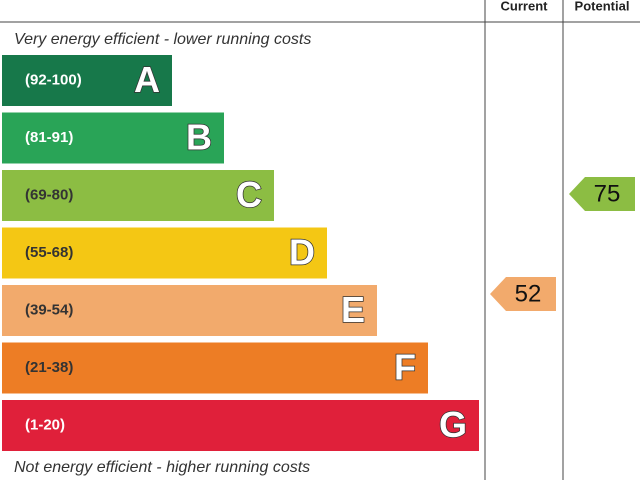  I want to click on potential-header: Potential, so click(602, 6).